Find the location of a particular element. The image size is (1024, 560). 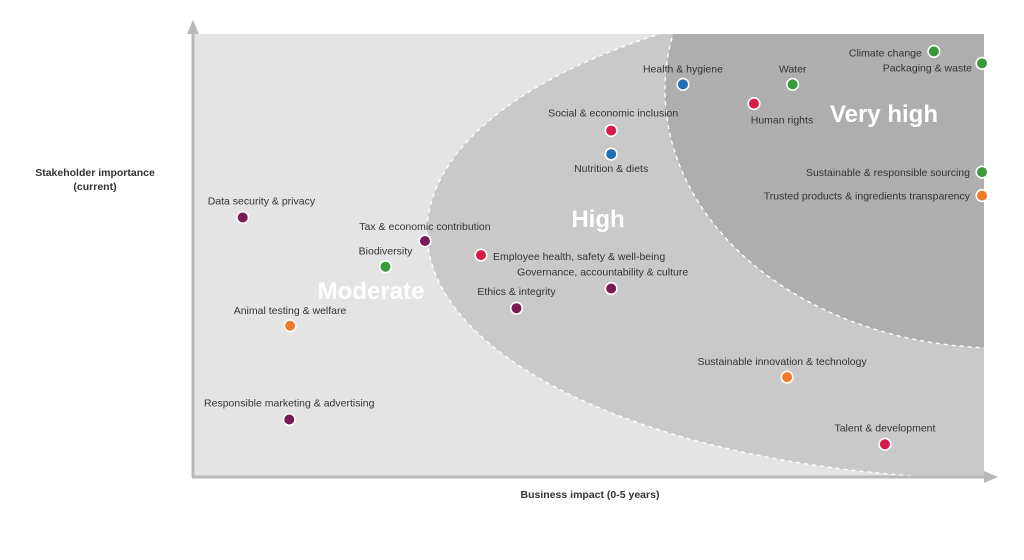

data-point-label: Sustainable & responsible sourcing is located at coordinates (888, 173).